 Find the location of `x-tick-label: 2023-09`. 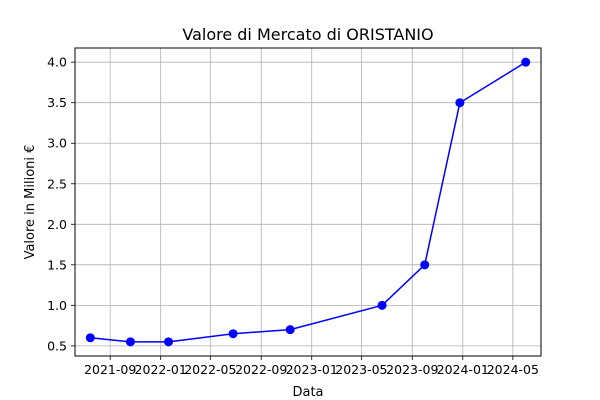

x-tick-label: 2023-09 is located at coordinates (412, 369).